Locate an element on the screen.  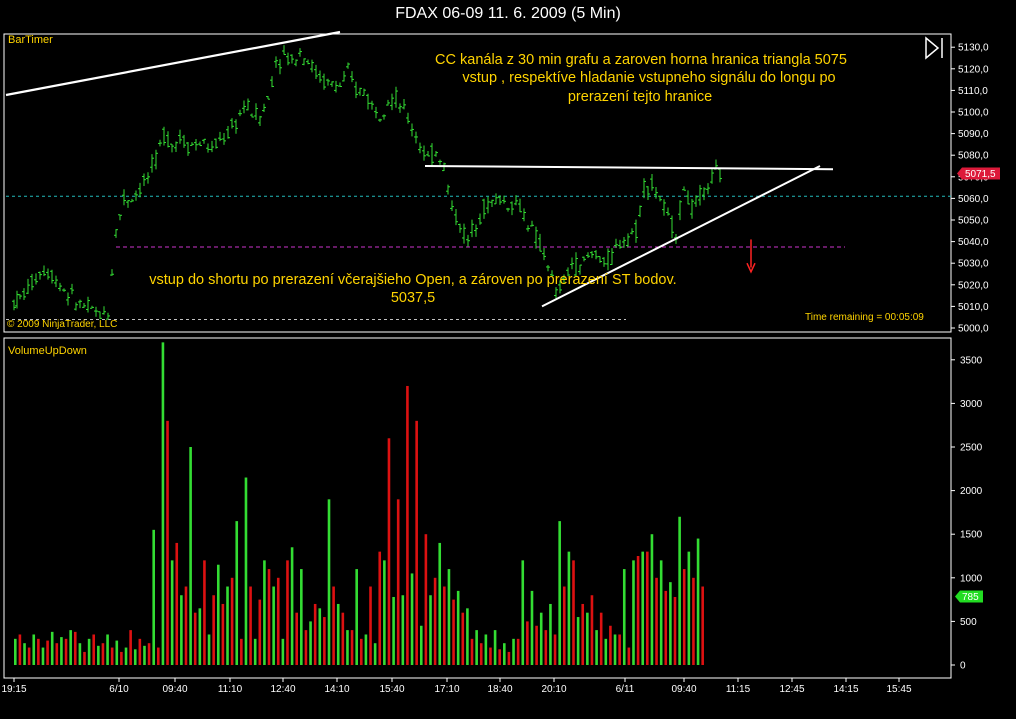
price-tick-label: 5050,0 is located at coordinates (973, 221).